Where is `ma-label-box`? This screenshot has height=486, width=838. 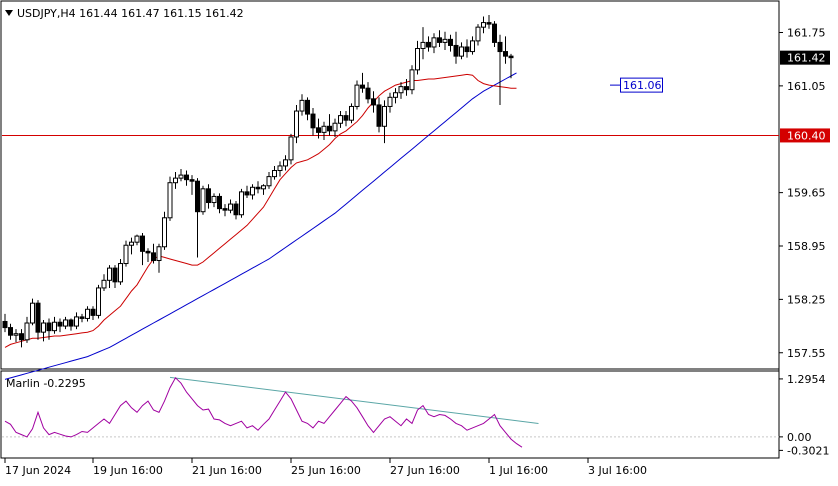
ma-label-box is located at coordinates (641, 85).